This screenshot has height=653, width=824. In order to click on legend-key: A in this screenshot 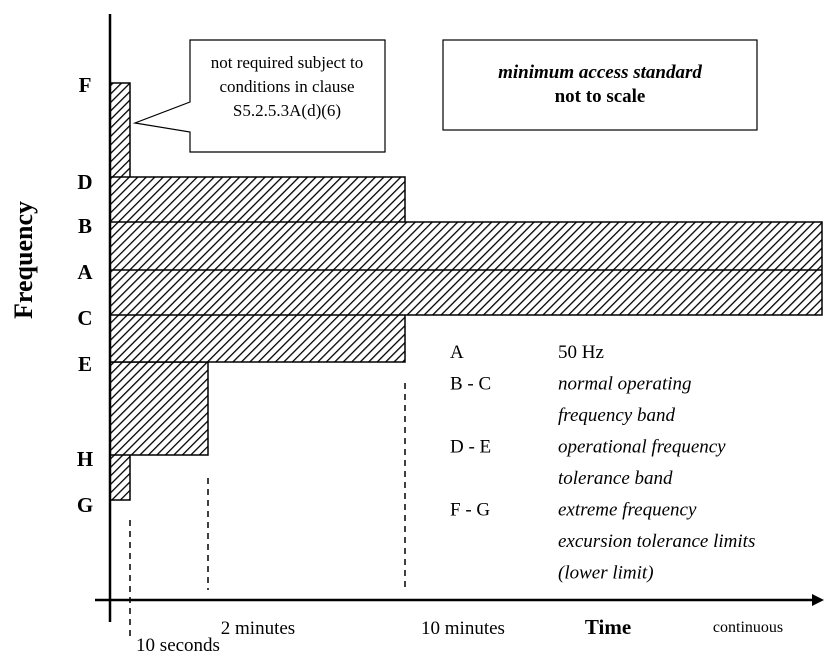, I will do `click(457, 352)`.